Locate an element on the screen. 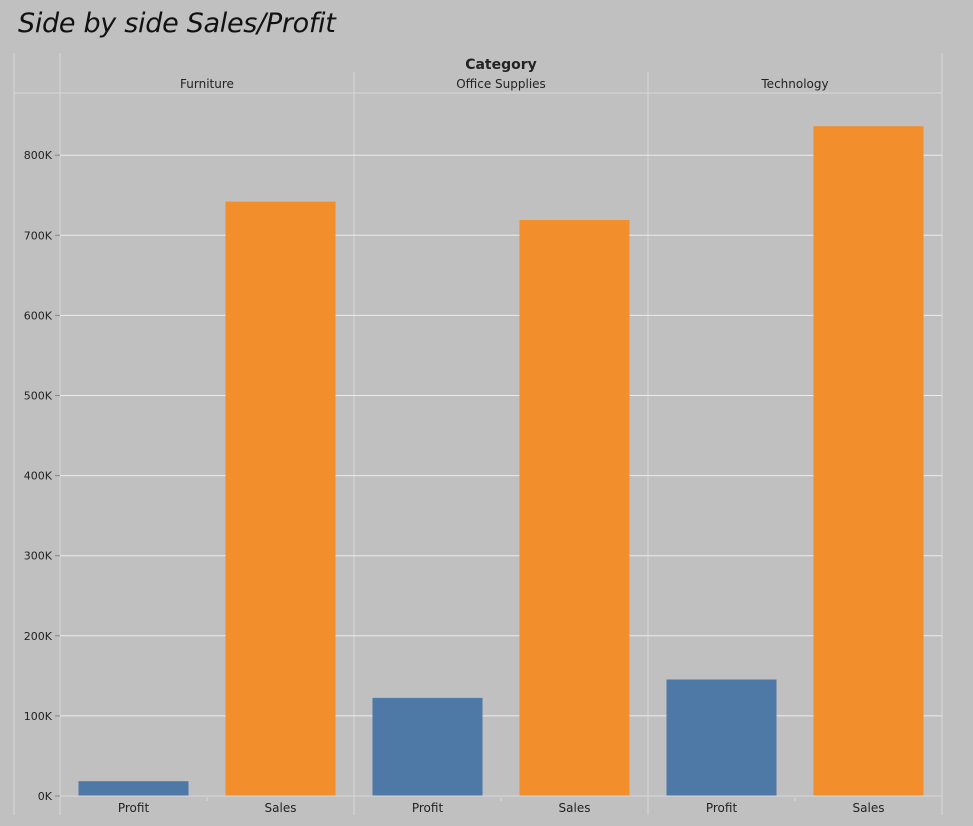 The height and width of the screenshot is (826, 973). y-tick-label: 200K is located at coordinates (38, 636).